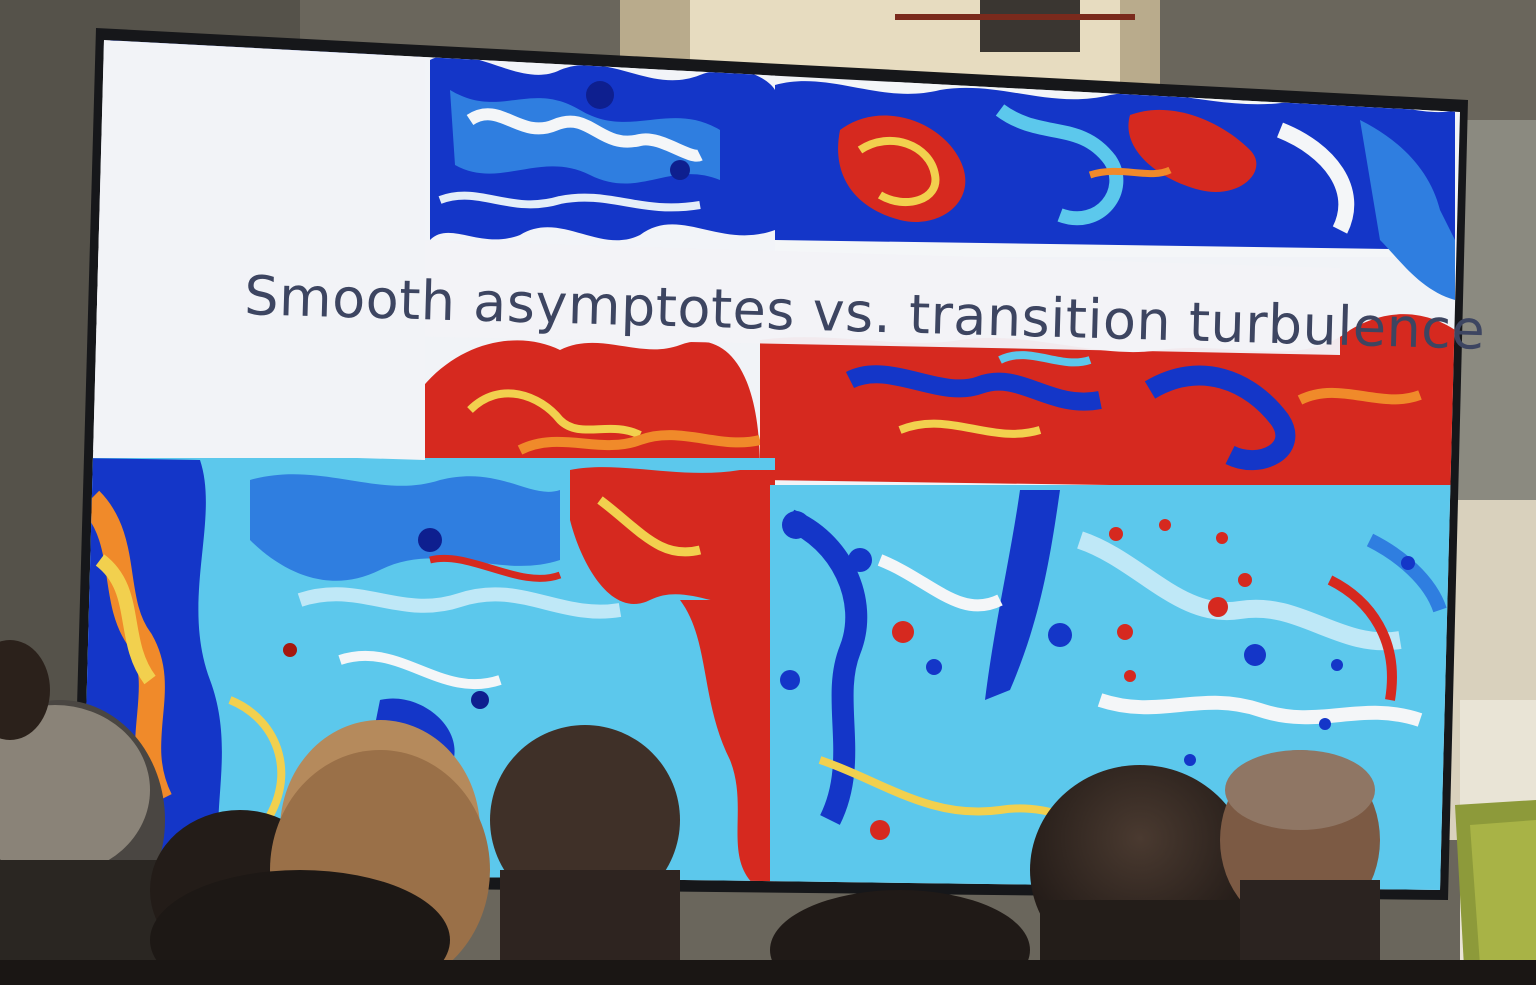 The height and width of the screenshot is (985, 1536). Describe the element at coordinates (1115, 190) in the screenshot. I see `top-right-panel` at that location.